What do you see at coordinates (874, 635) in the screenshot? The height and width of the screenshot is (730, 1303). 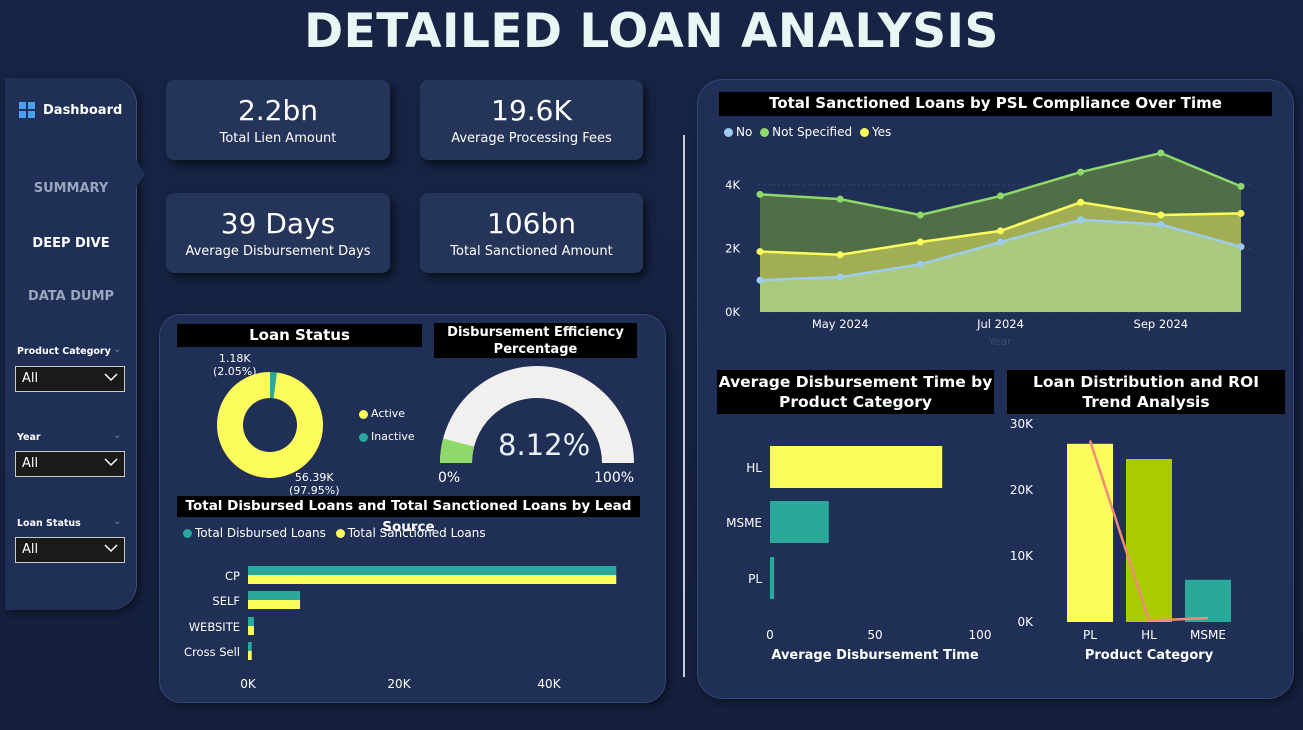 I see `x-tick-label: 50` at bounding box center [874, 635].